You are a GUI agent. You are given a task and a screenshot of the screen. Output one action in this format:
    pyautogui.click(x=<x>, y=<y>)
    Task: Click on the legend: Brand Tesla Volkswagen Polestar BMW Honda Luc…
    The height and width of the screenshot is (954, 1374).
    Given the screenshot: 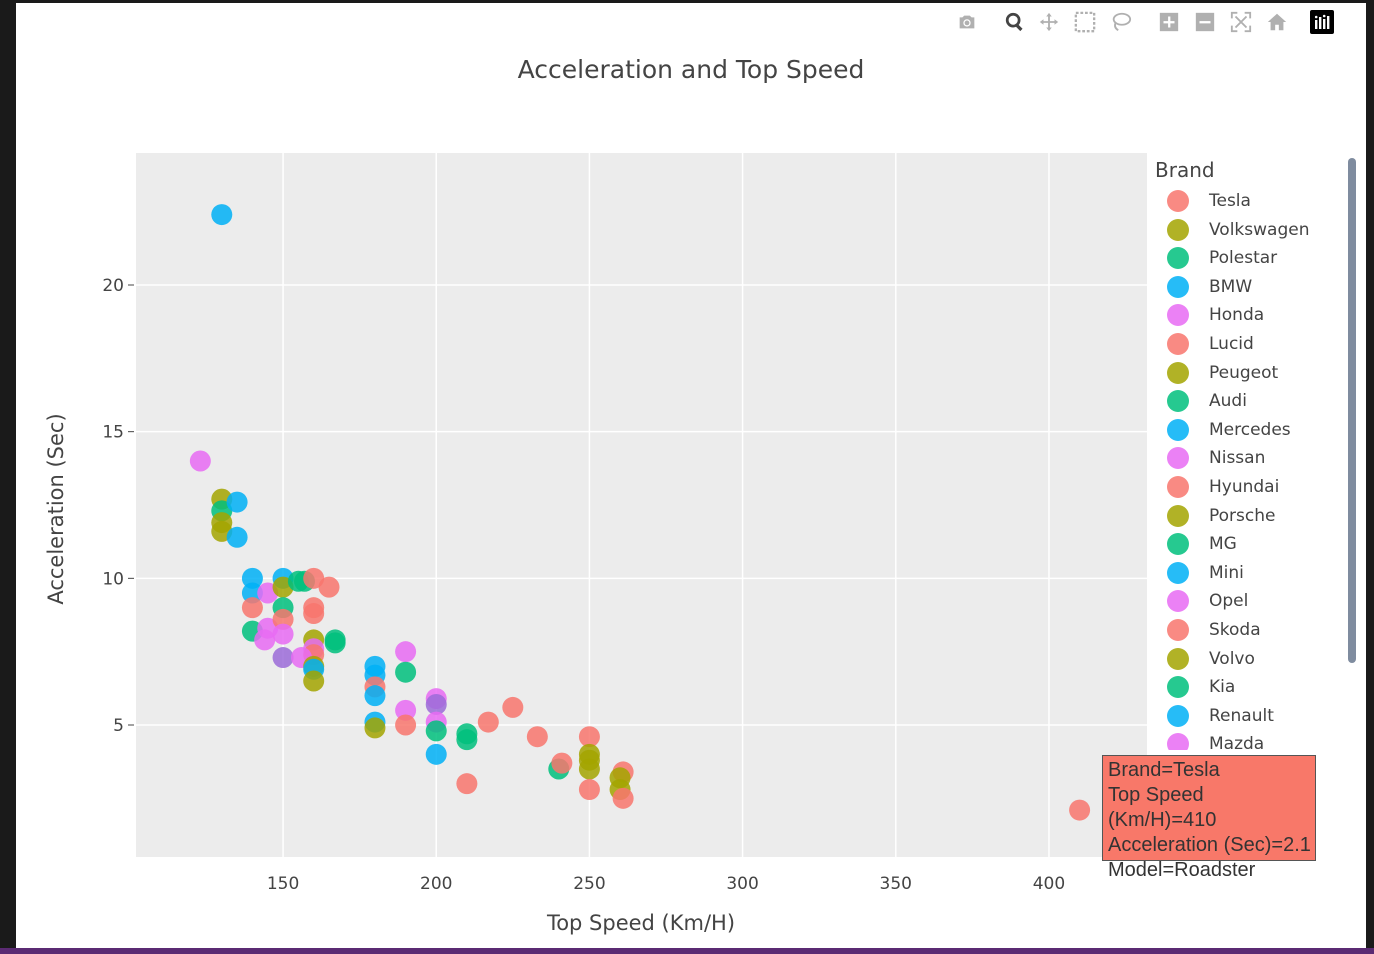 What is the action you would take?
    pyautogui.click(x=1252, y=452)
    